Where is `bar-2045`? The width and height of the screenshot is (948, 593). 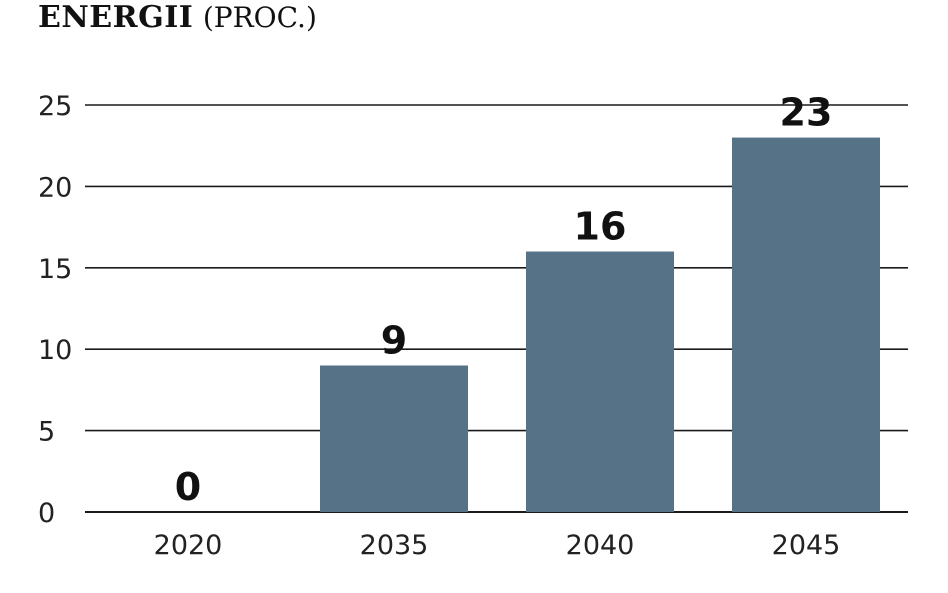
bar-2045 is located at coordinates (806, 324).